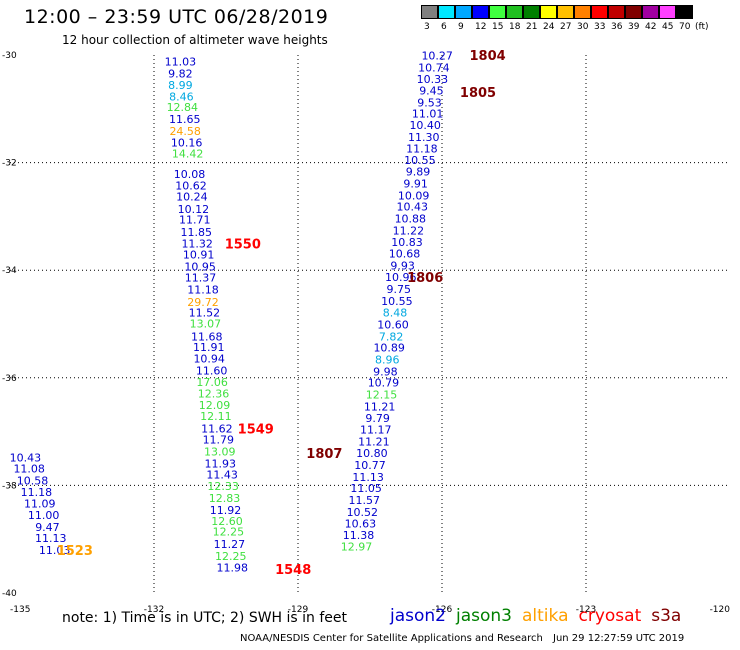 This screenshot has height=650, width=740. Describe the element at coordinates (424, 137) in the screenshot. I see `wave-height-value: 11.30` at that location.